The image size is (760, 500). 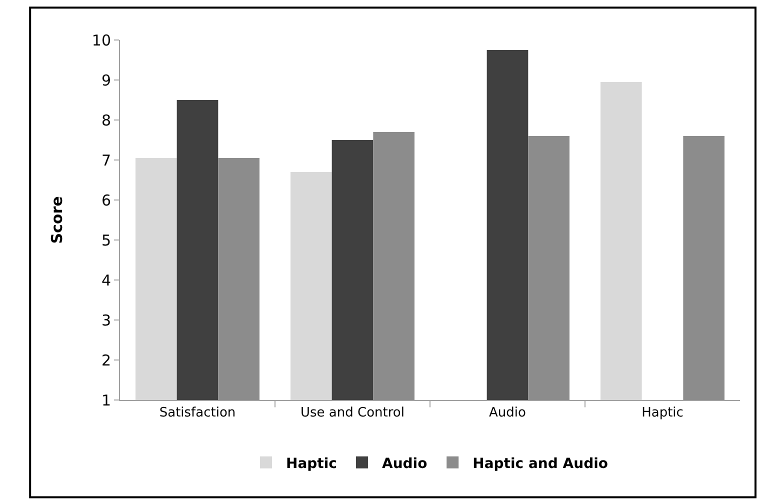 What do you see at coordinates (106, 160) in the screenshot?
I see `y-tick-label: 7` at bounding box center [106, 160].